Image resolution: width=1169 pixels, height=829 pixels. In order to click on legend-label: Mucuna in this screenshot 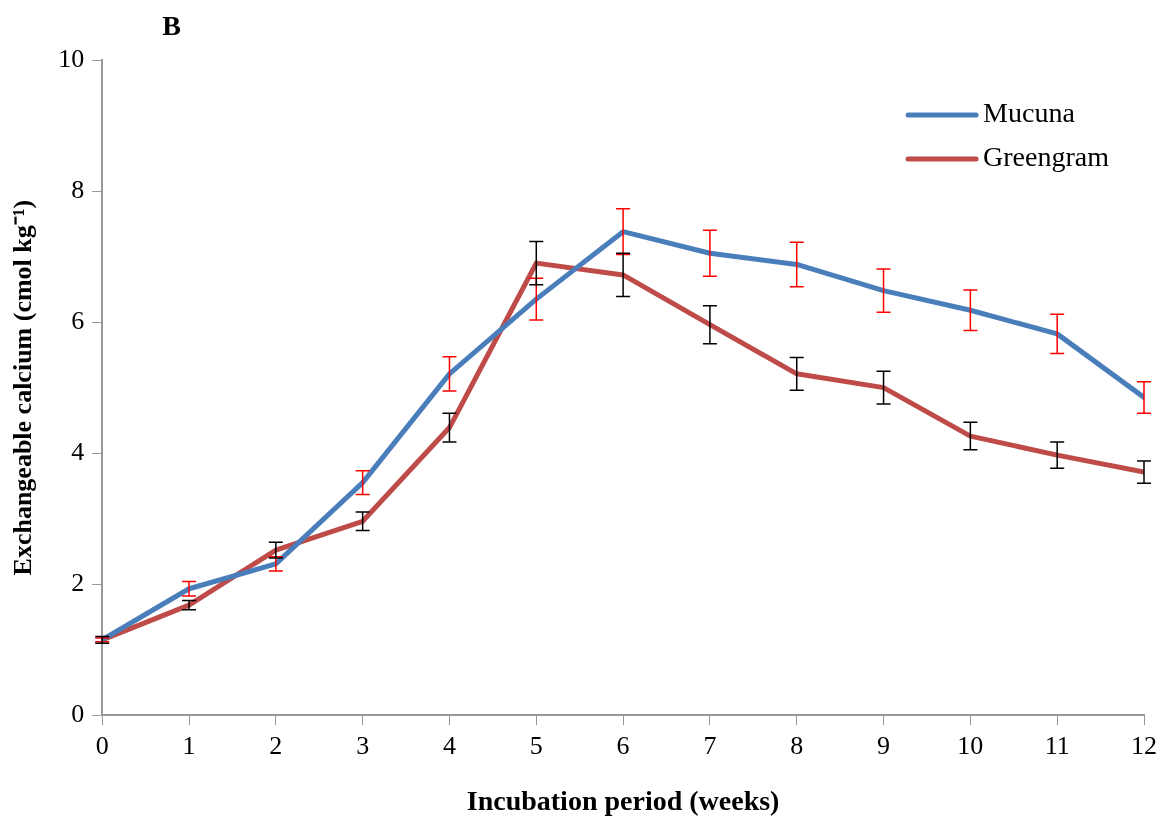, I will do `click(1029, 113)`.